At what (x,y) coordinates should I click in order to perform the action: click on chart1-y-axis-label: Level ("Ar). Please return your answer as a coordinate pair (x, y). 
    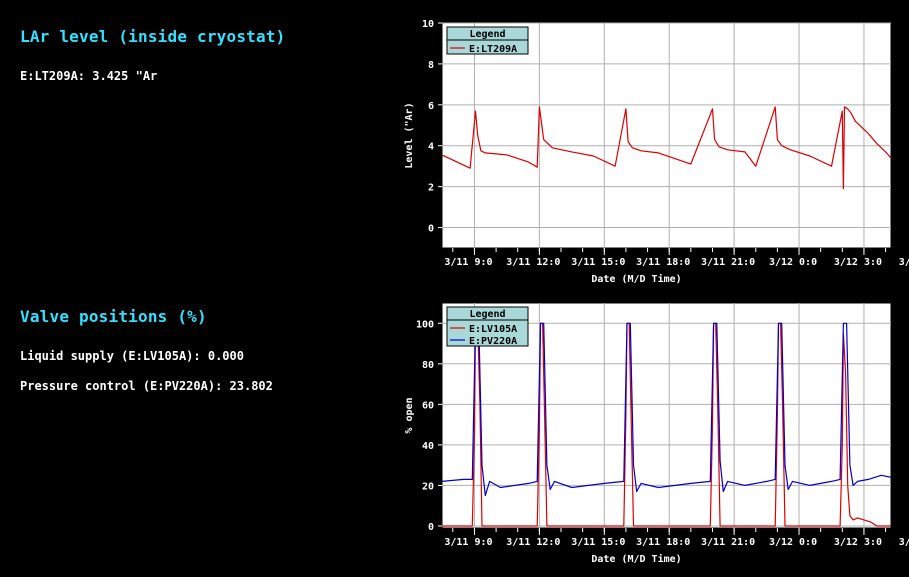
    Looking at the image, I should click on (409, 135).